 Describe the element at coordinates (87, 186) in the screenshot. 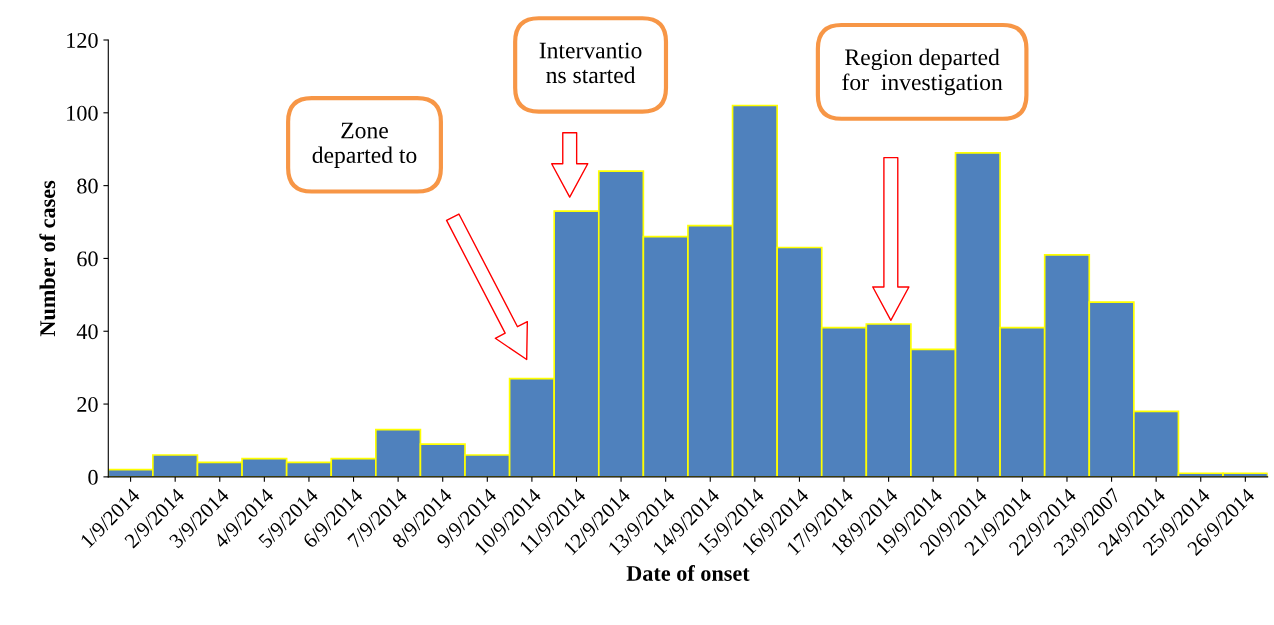

I see `y-tick-label: 80` at that location.